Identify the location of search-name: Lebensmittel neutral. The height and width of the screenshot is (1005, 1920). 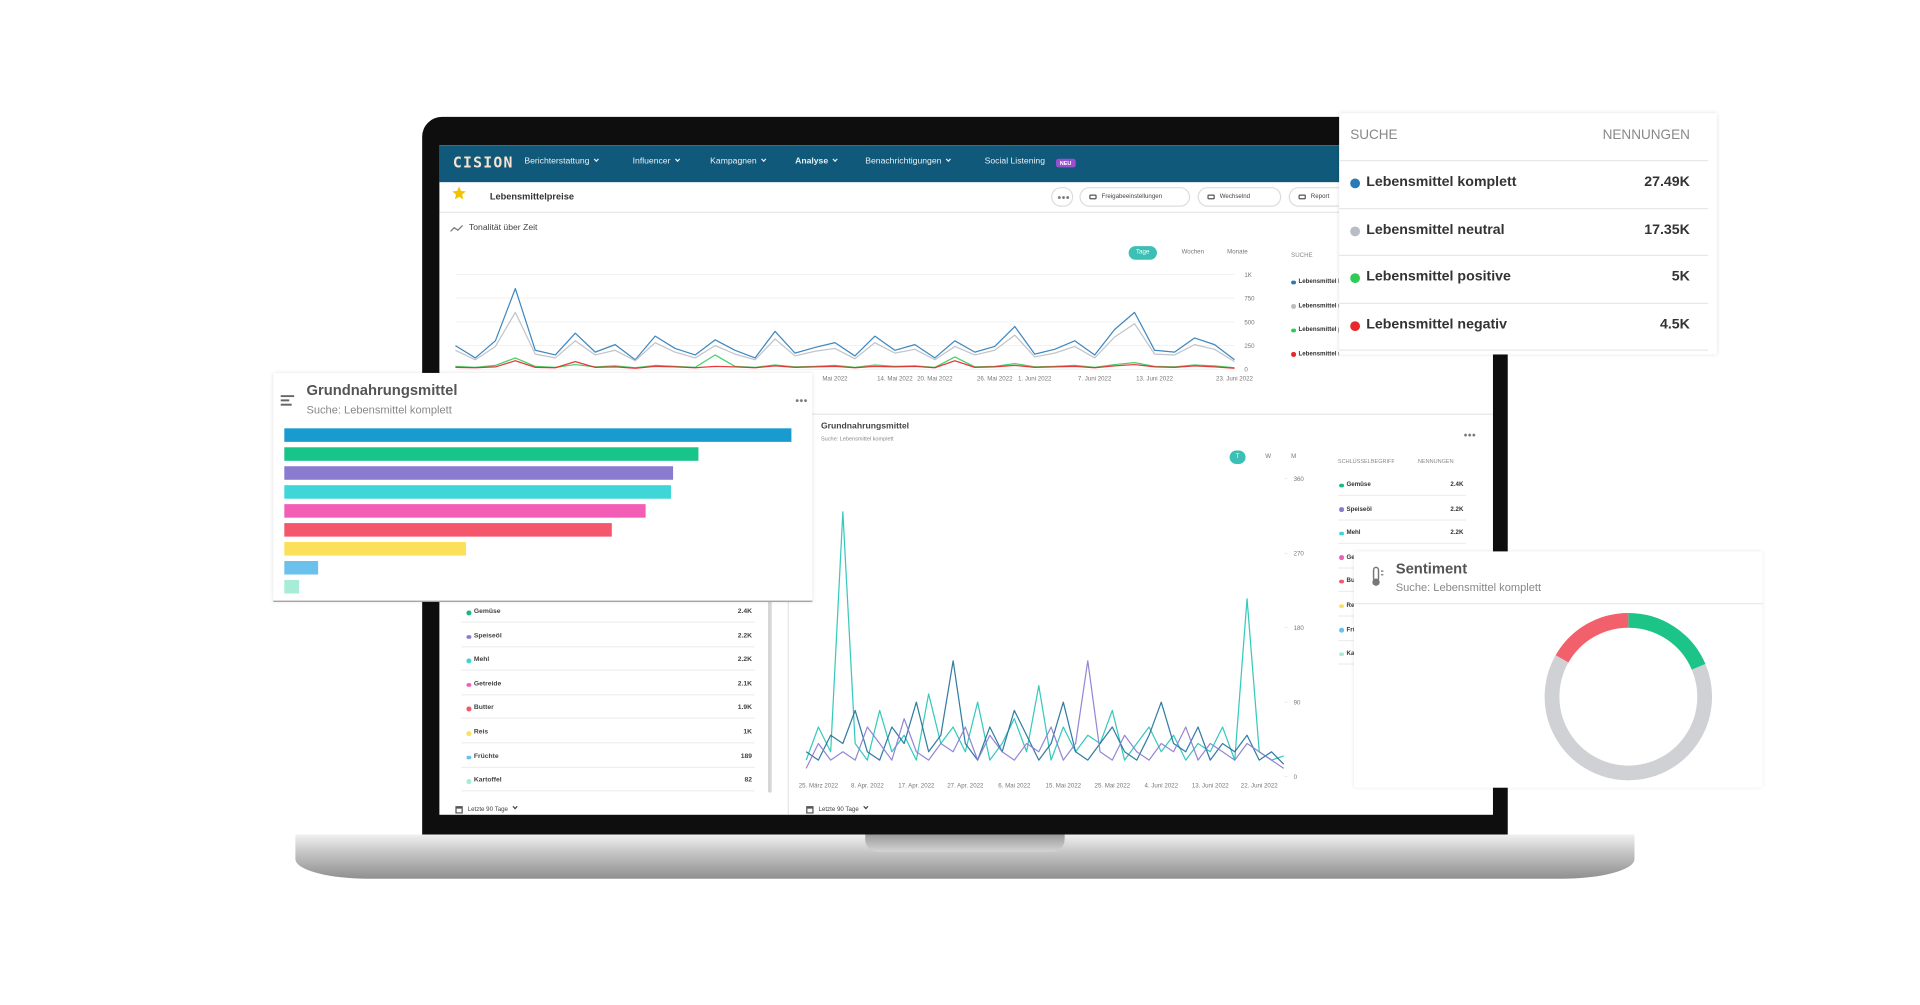
(1435, 230).